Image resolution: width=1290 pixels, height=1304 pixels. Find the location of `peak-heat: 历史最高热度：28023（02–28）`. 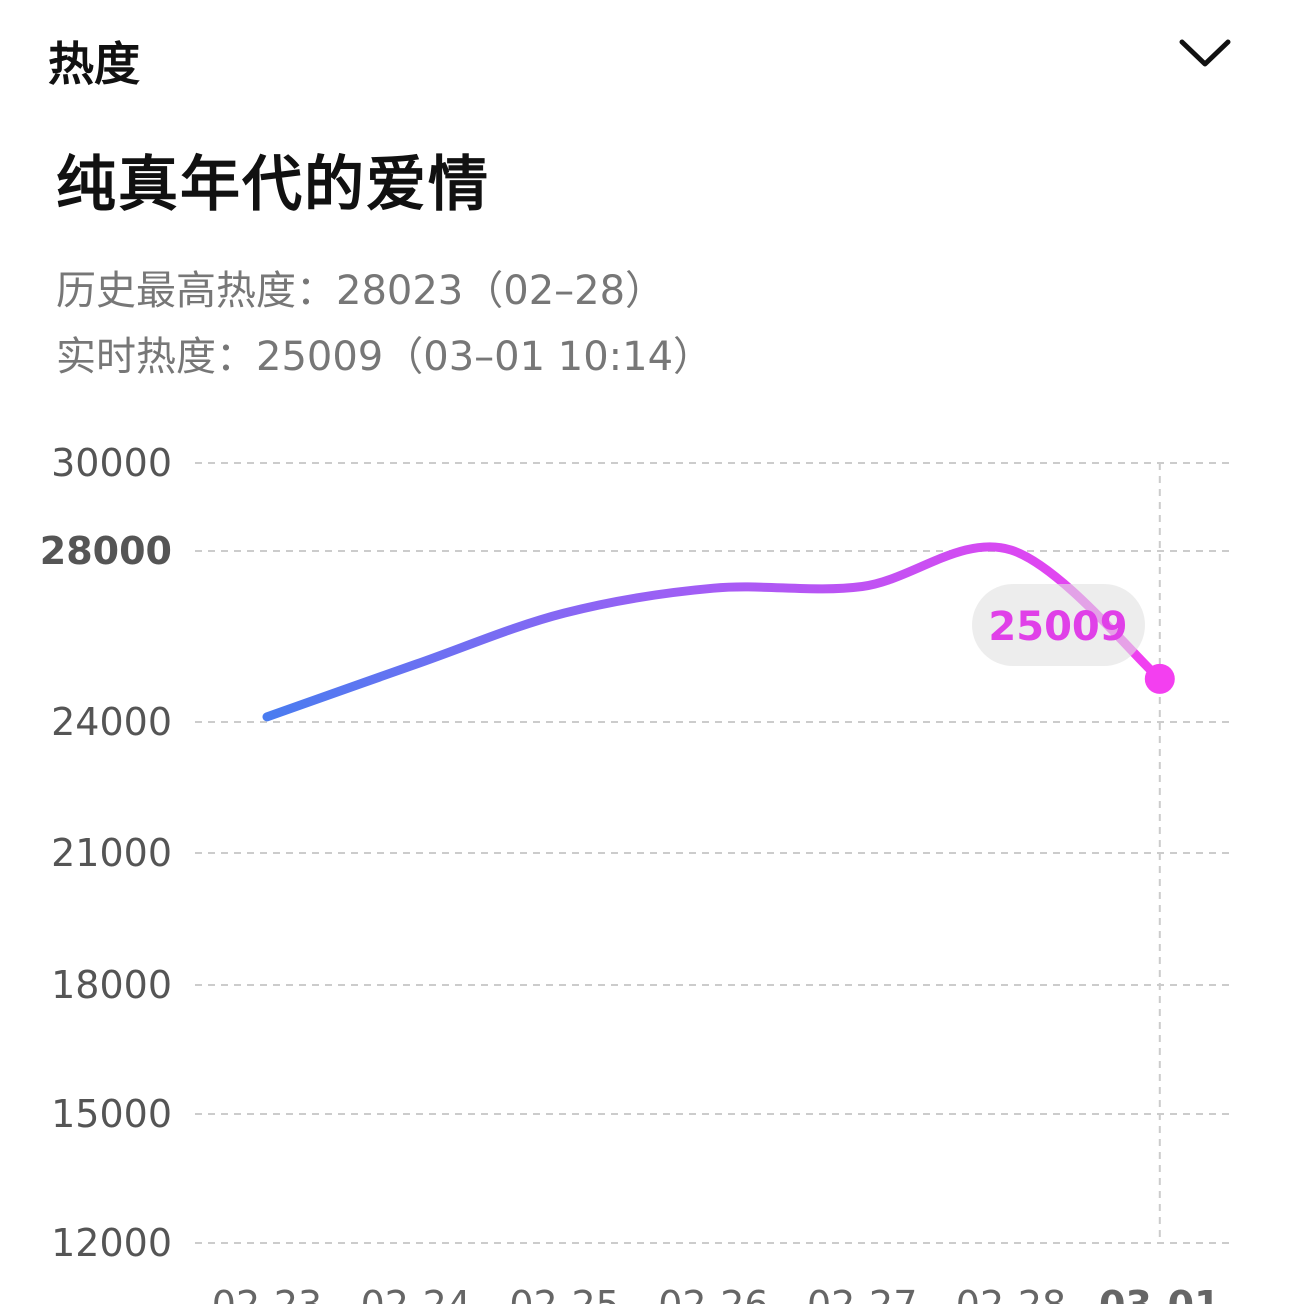

peak-heat: 历史最高热度：28023（02–28） is located at coordinates (360, 287).